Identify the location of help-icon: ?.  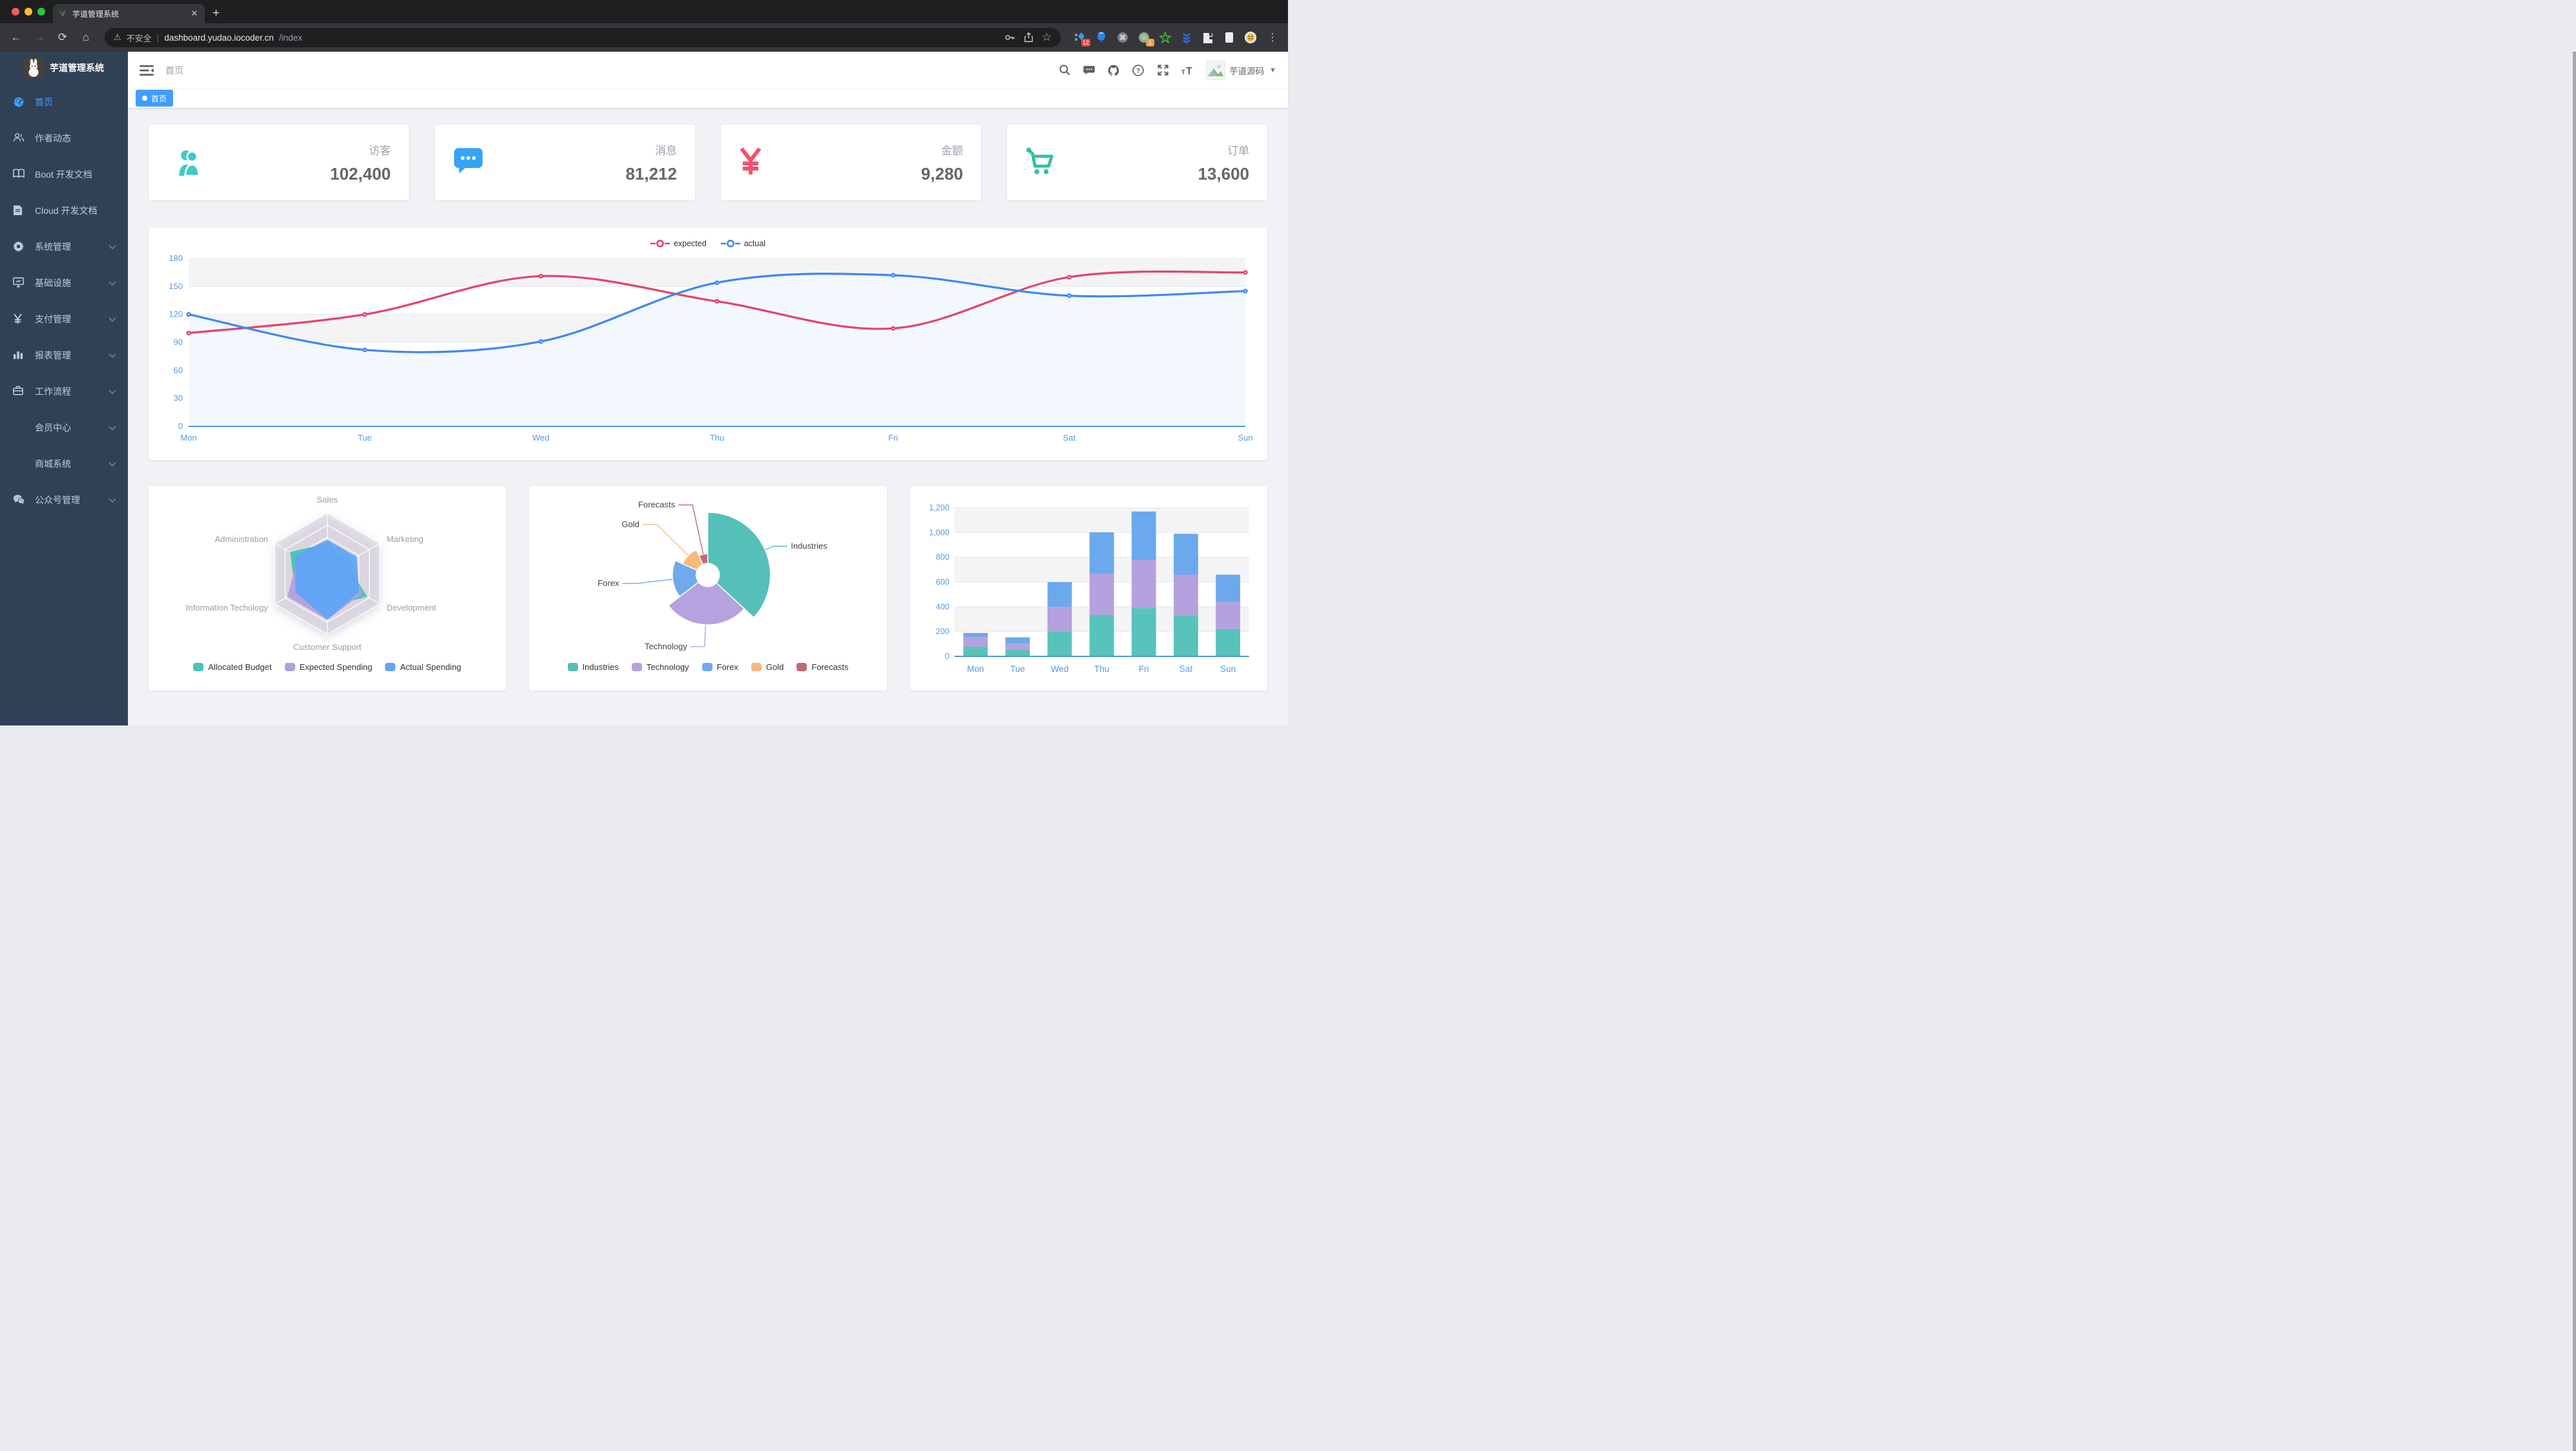
(1138, 70).